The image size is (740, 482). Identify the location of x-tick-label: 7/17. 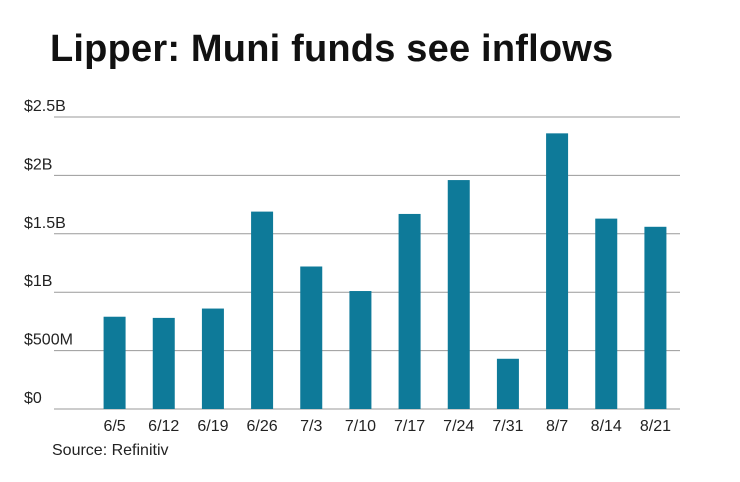
(409, 426).